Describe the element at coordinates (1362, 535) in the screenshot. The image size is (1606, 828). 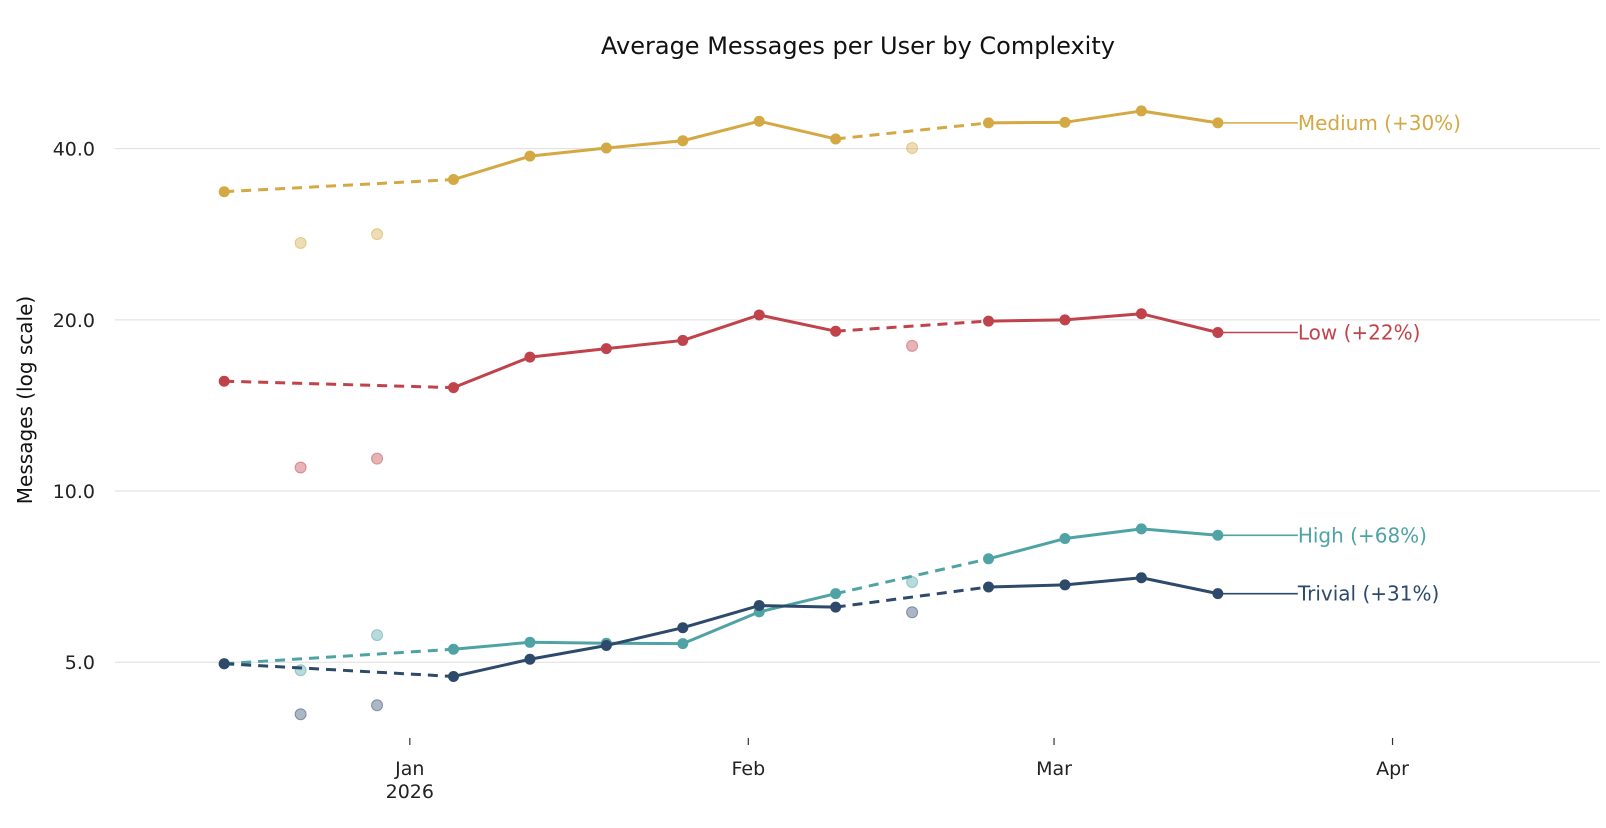
I see `series-label-high: High (+68%)` at that location.